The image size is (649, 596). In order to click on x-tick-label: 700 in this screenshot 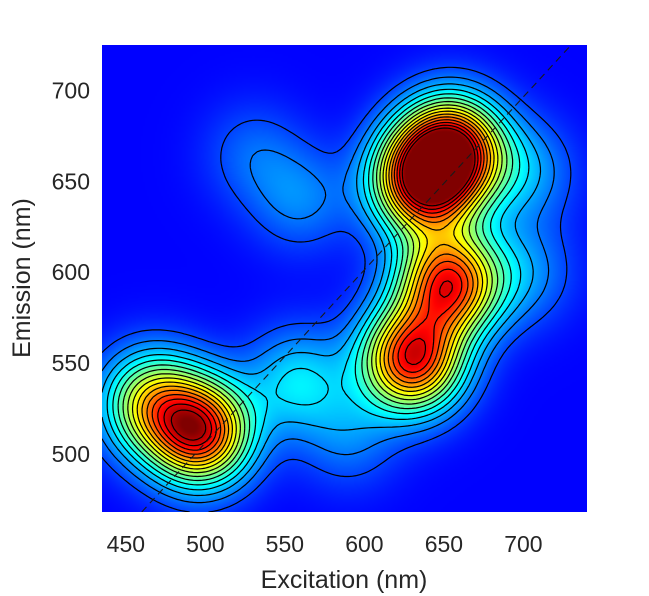, I will do `click(523, 544)`.